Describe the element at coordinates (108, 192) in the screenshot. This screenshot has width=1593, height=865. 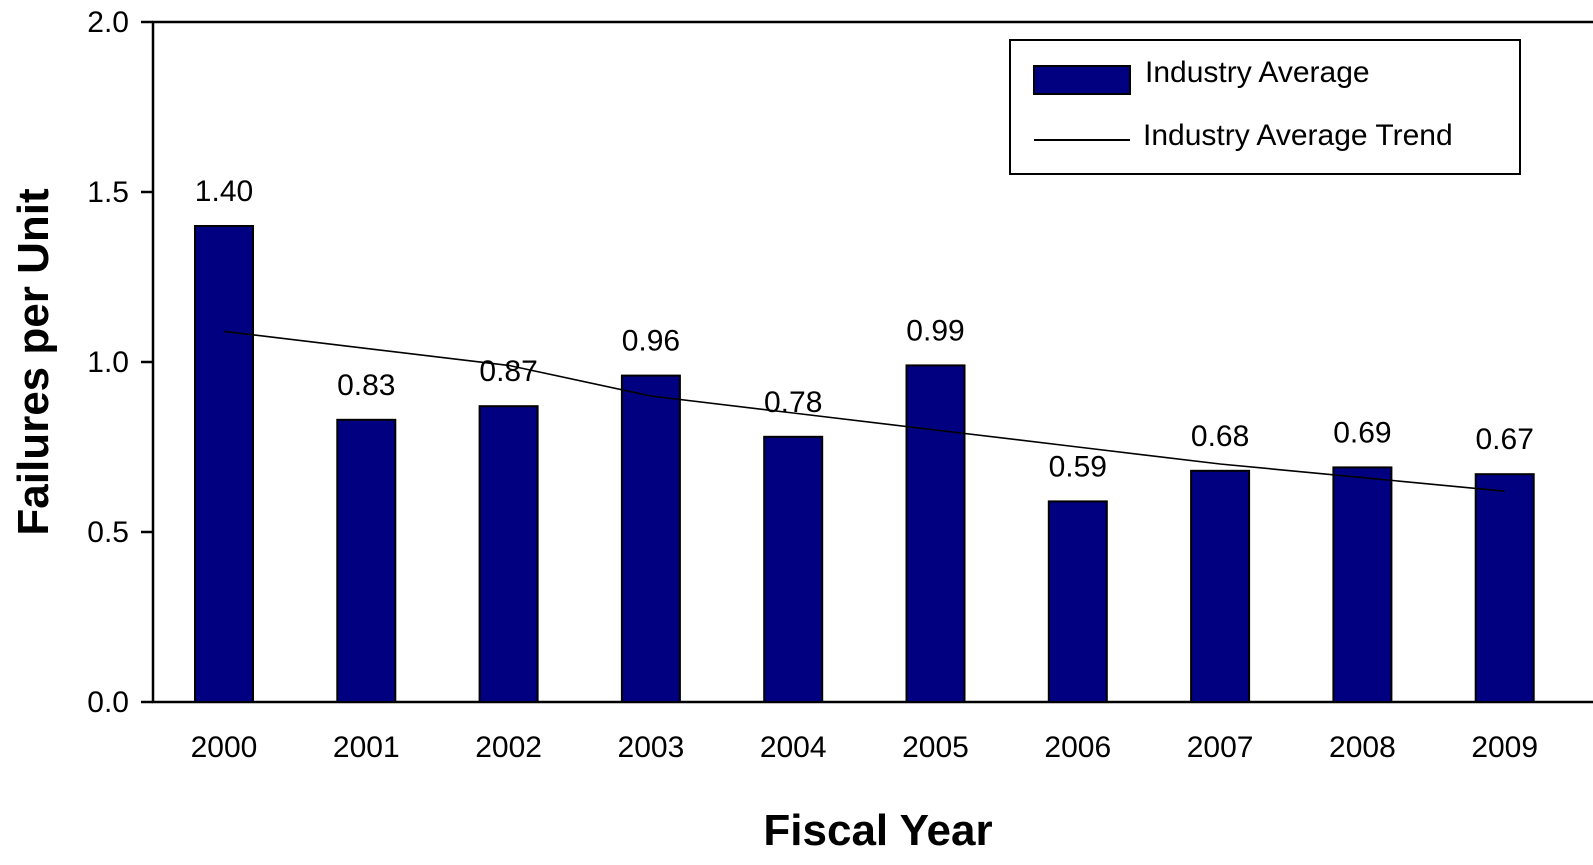
I see `y-tick-label: 1.5` at that location.